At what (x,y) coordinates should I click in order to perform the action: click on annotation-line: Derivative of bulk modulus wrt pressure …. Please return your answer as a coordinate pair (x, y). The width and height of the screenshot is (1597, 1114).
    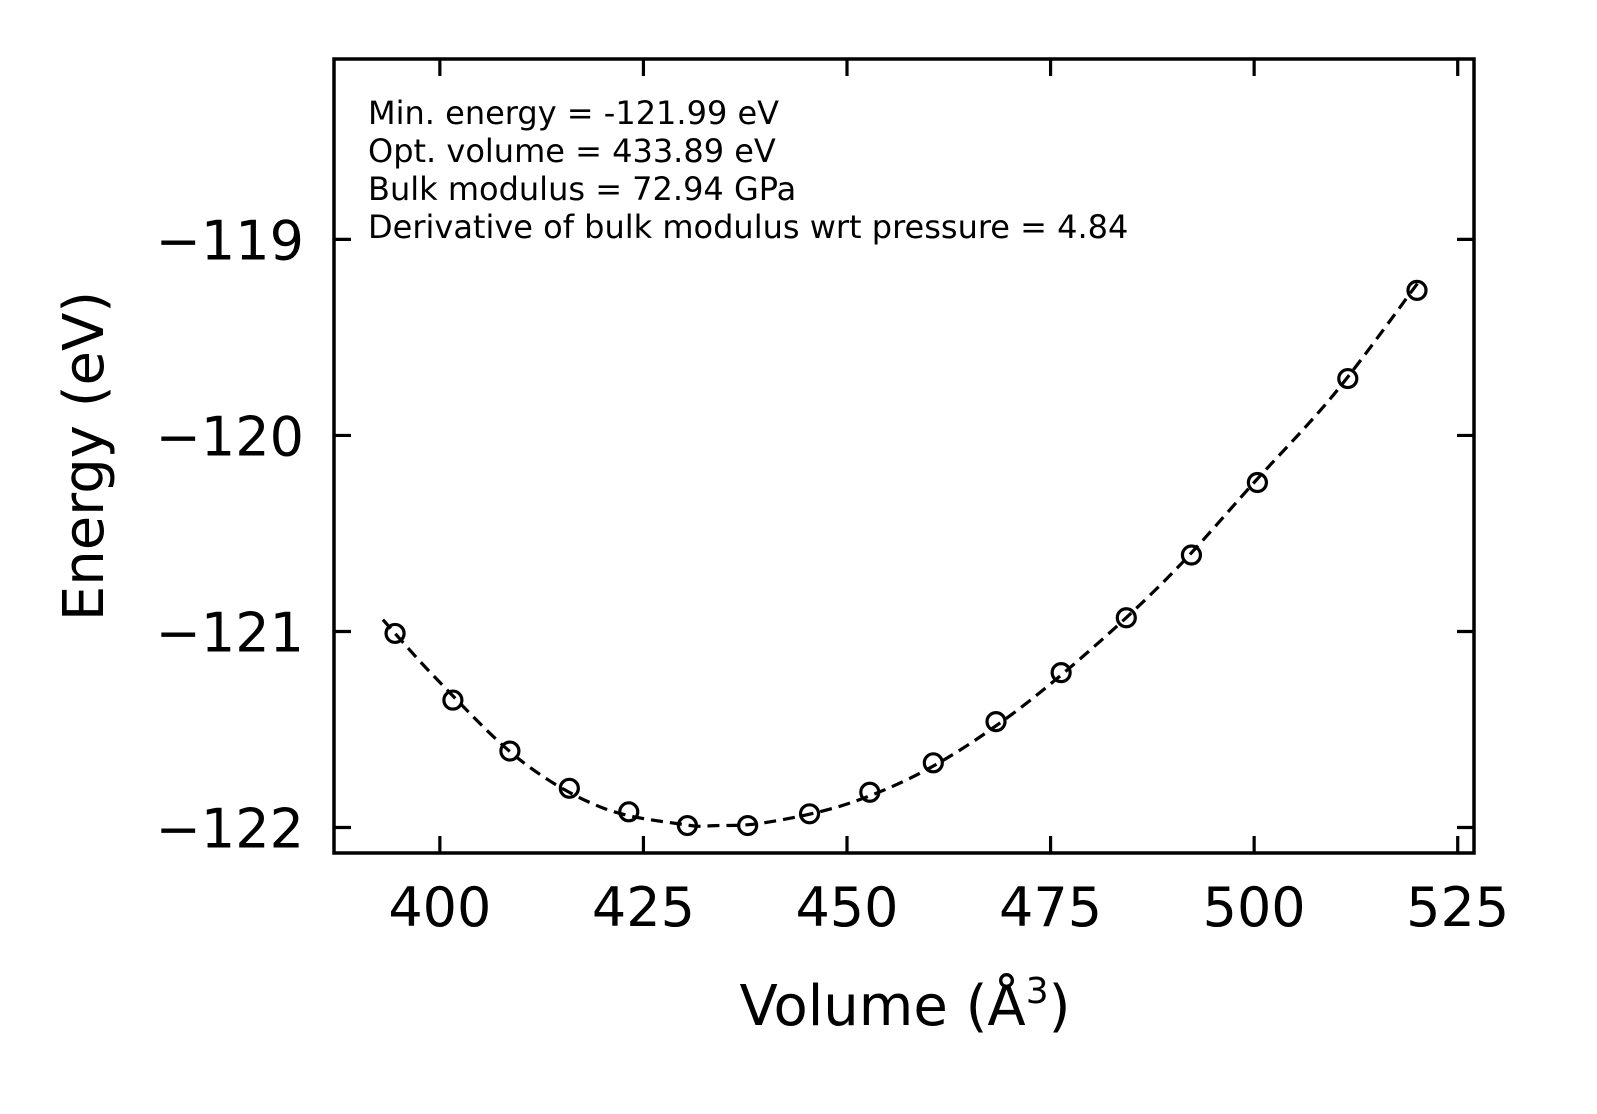
    Looking at the image, I should click on (748, 227).